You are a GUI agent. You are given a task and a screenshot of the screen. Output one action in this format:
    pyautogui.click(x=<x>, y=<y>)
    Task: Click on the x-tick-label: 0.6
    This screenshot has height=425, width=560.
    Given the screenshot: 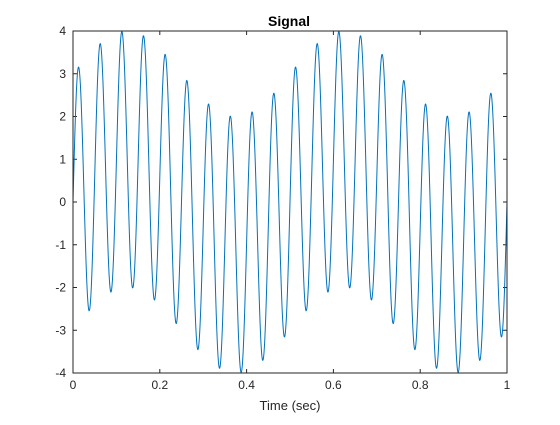 What is the action you would take?
    pyautogui.click(x=333, y=385)
    